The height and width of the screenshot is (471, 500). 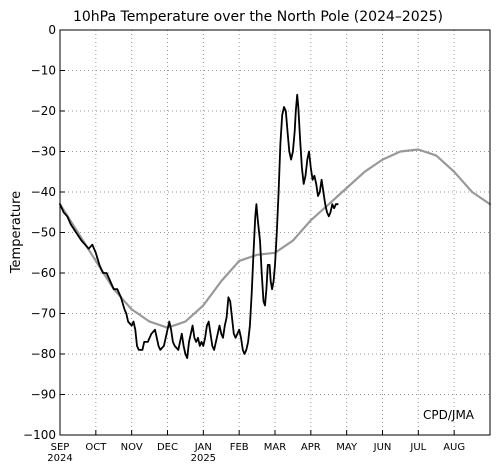 I want to click on y-tick-label: −50, so click(x=43, y=233).